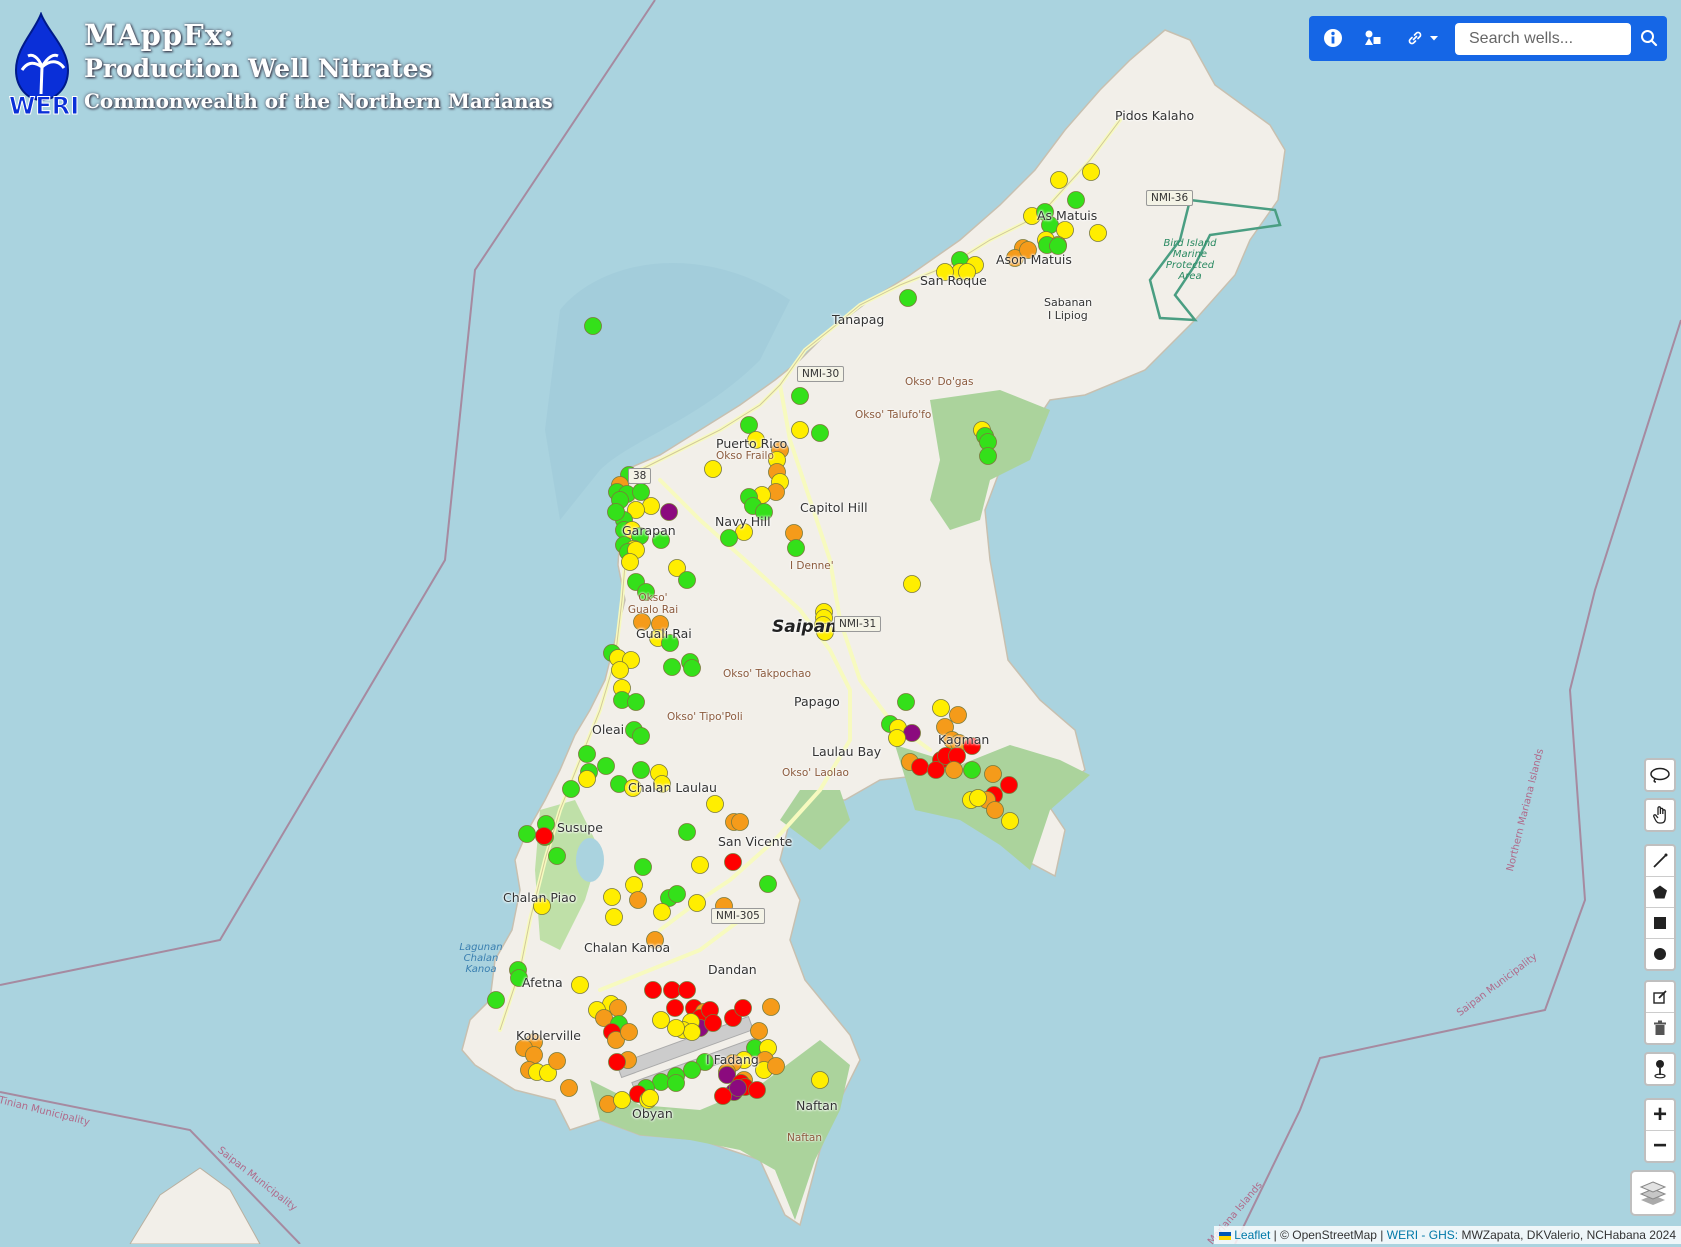  What do you see at coordinates (1649, 38) in the screenshot?
I see `search-button` at bounding box center [1649, 38].